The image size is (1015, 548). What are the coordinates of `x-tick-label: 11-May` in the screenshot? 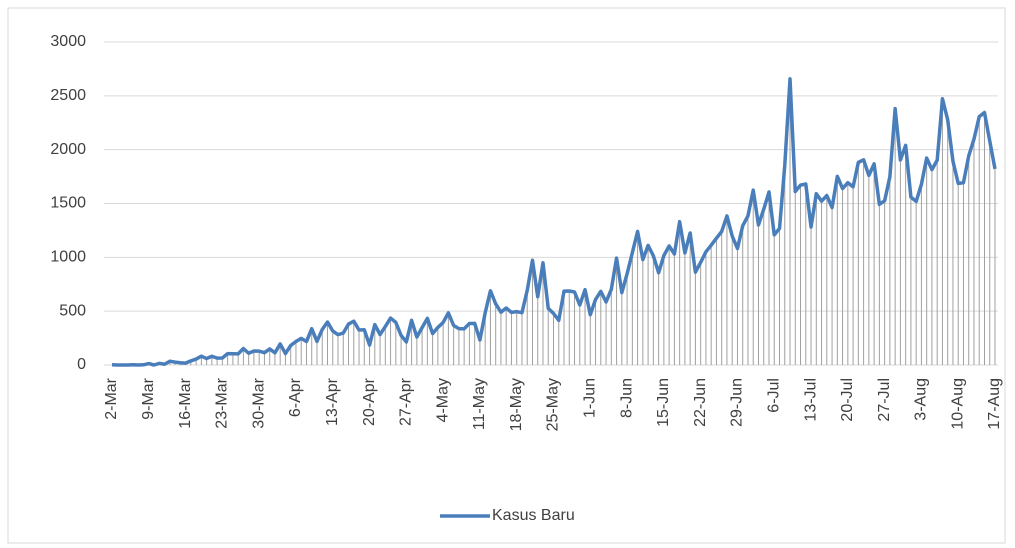 It's located at (479, 404).